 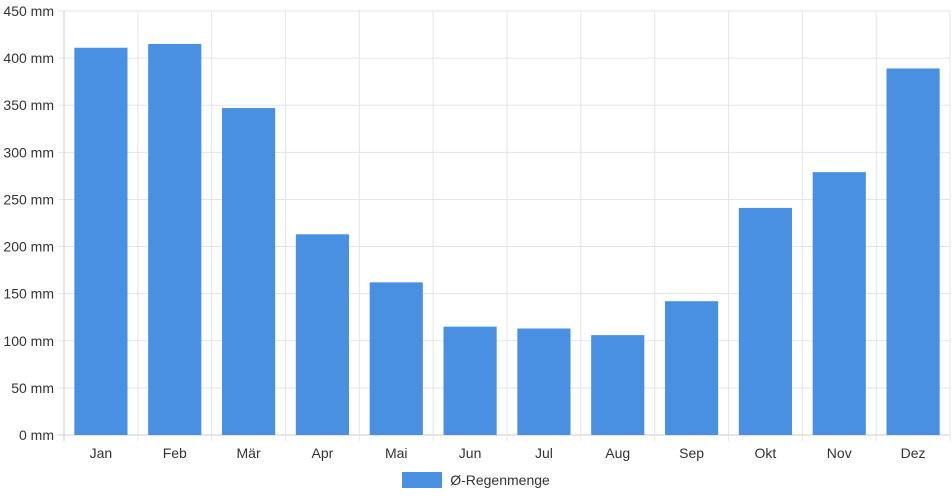 What do you see at coordinates (28, 58) in the screenshot?
I see `y-tick-label: 400 mm` at bounding box center [28, 58].